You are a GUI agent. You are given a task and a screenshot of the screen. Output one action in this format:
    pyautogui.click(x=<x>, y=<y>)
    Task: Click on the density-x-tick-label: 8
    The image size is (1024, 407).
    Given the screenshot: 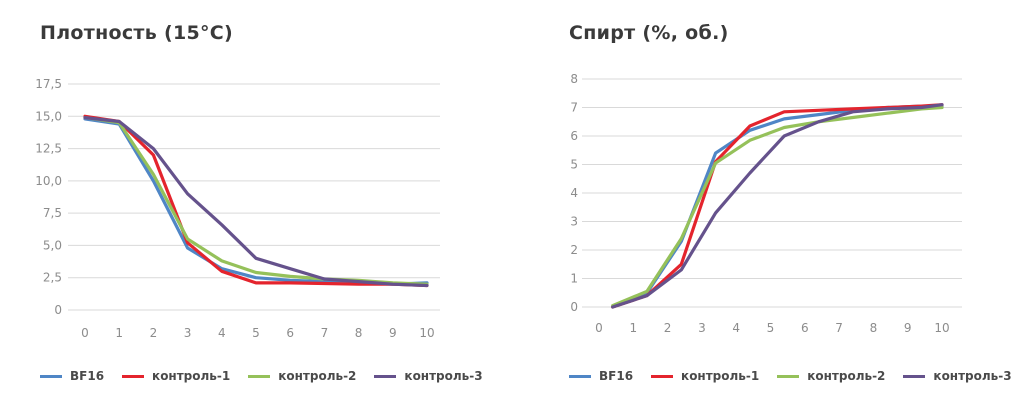 What is the action you would take?
    pyautogui.click(x=359, y=333)
    